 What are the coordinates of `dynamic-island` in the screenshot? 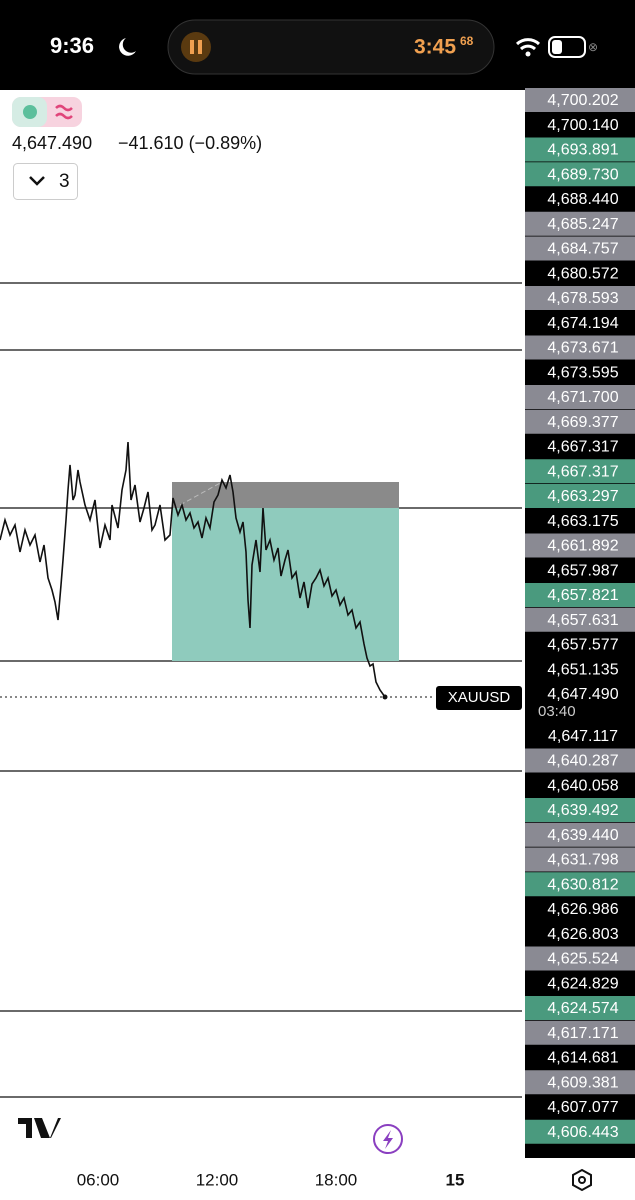 It's located at (331, 47).